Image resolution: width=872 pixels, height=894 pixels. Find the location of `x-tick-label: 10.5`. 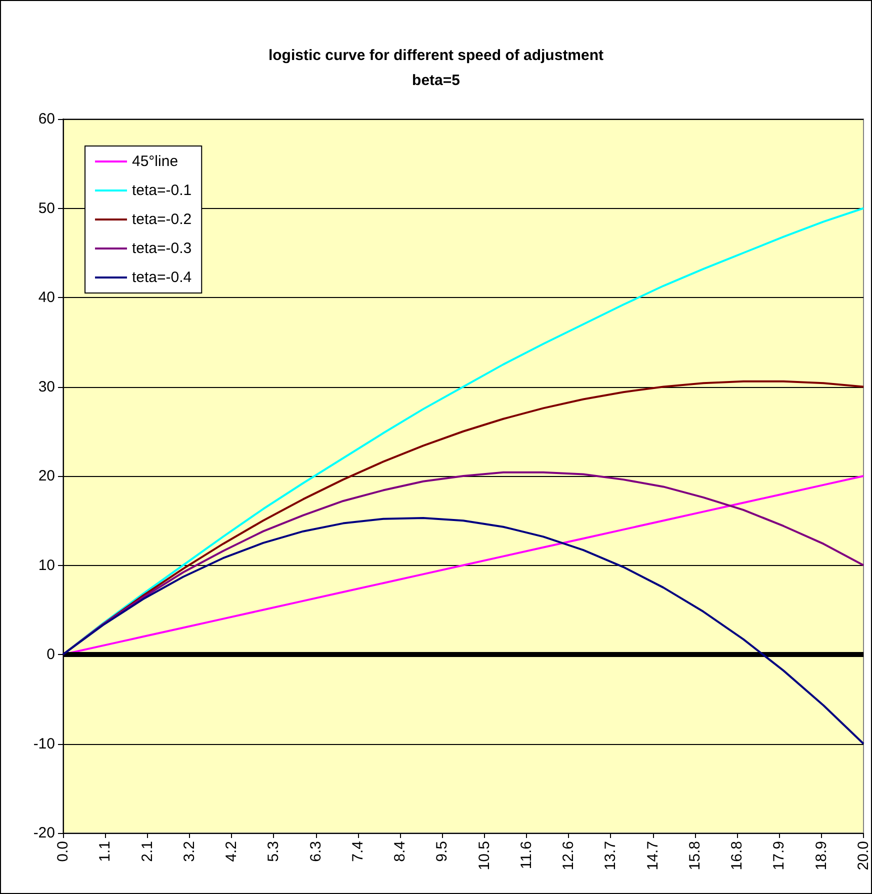

x-tick-label: 10.5 is located at coordinates (484, 855).